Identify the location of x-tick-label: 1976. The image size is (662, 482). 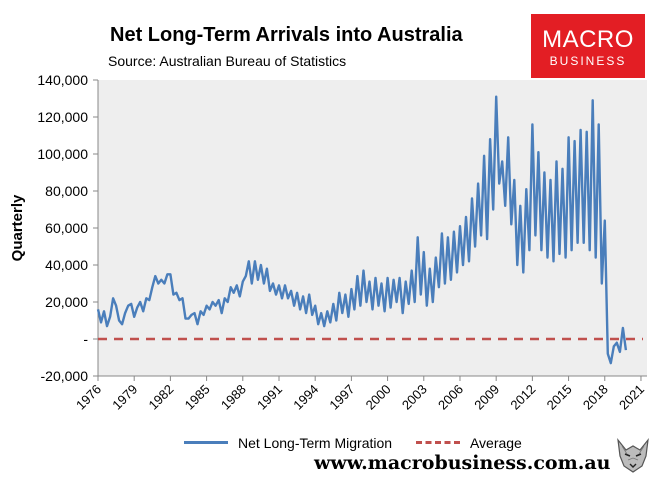
(88, 397).